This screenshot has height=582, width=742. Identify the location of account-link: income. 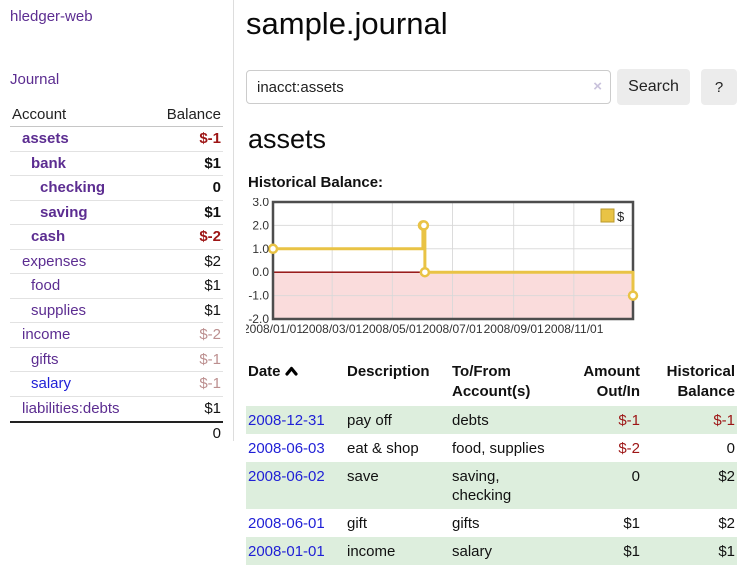
(46, 335).